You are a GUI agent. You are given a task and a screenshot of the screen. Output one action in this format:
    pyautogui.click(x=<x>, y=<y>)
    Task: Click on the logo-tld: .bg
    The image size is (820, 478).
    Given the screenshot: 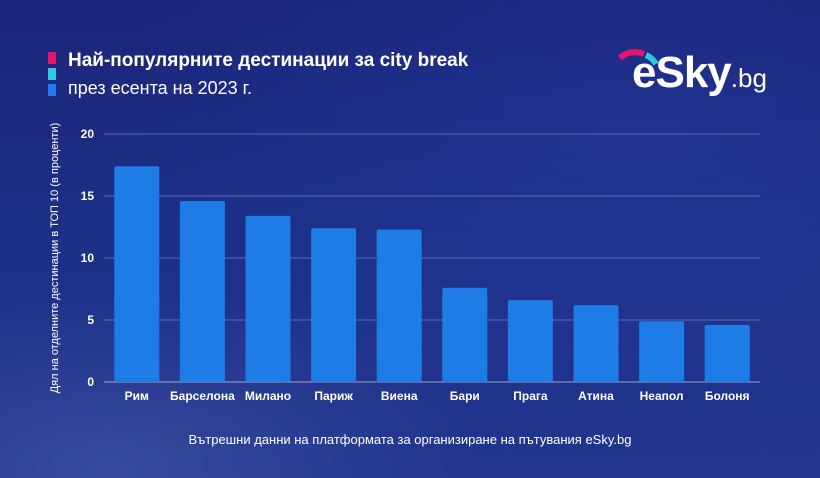 What is the action you would take?
    pyautogui.click(x=748, y=78)
    